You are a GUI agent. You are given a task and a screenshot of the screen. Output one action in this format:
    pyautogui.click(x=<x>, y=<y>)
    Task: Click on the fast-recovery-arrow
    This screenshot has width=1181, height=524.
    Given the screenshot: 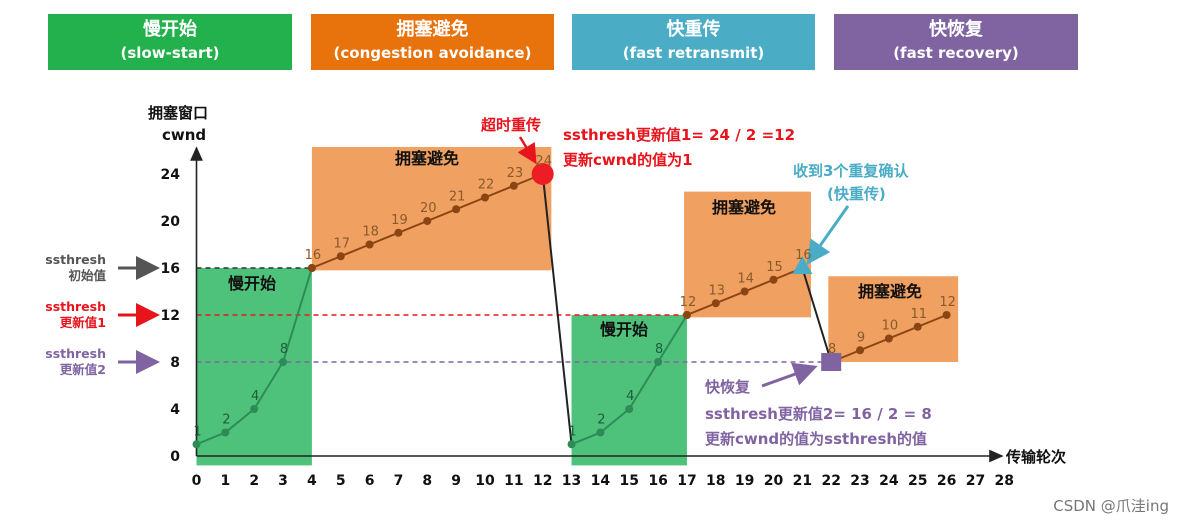 What is the action you would take?
    pyautogui.click(x=789, y=375)
    